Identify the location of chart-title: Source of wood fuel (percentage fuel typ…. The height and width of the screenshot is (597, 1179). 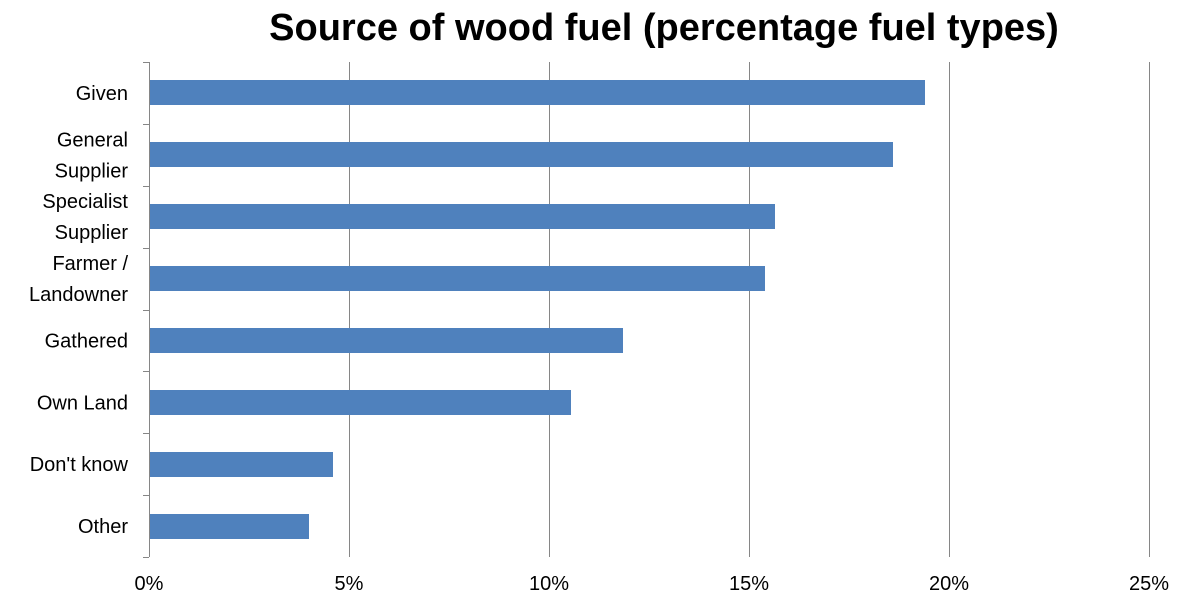
(664, 28).